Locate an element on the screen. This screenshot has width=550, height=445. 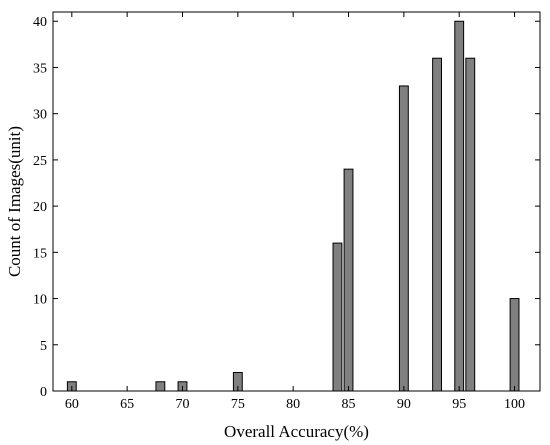
y-tick-label: 15 is located at coordinates (40, 253).